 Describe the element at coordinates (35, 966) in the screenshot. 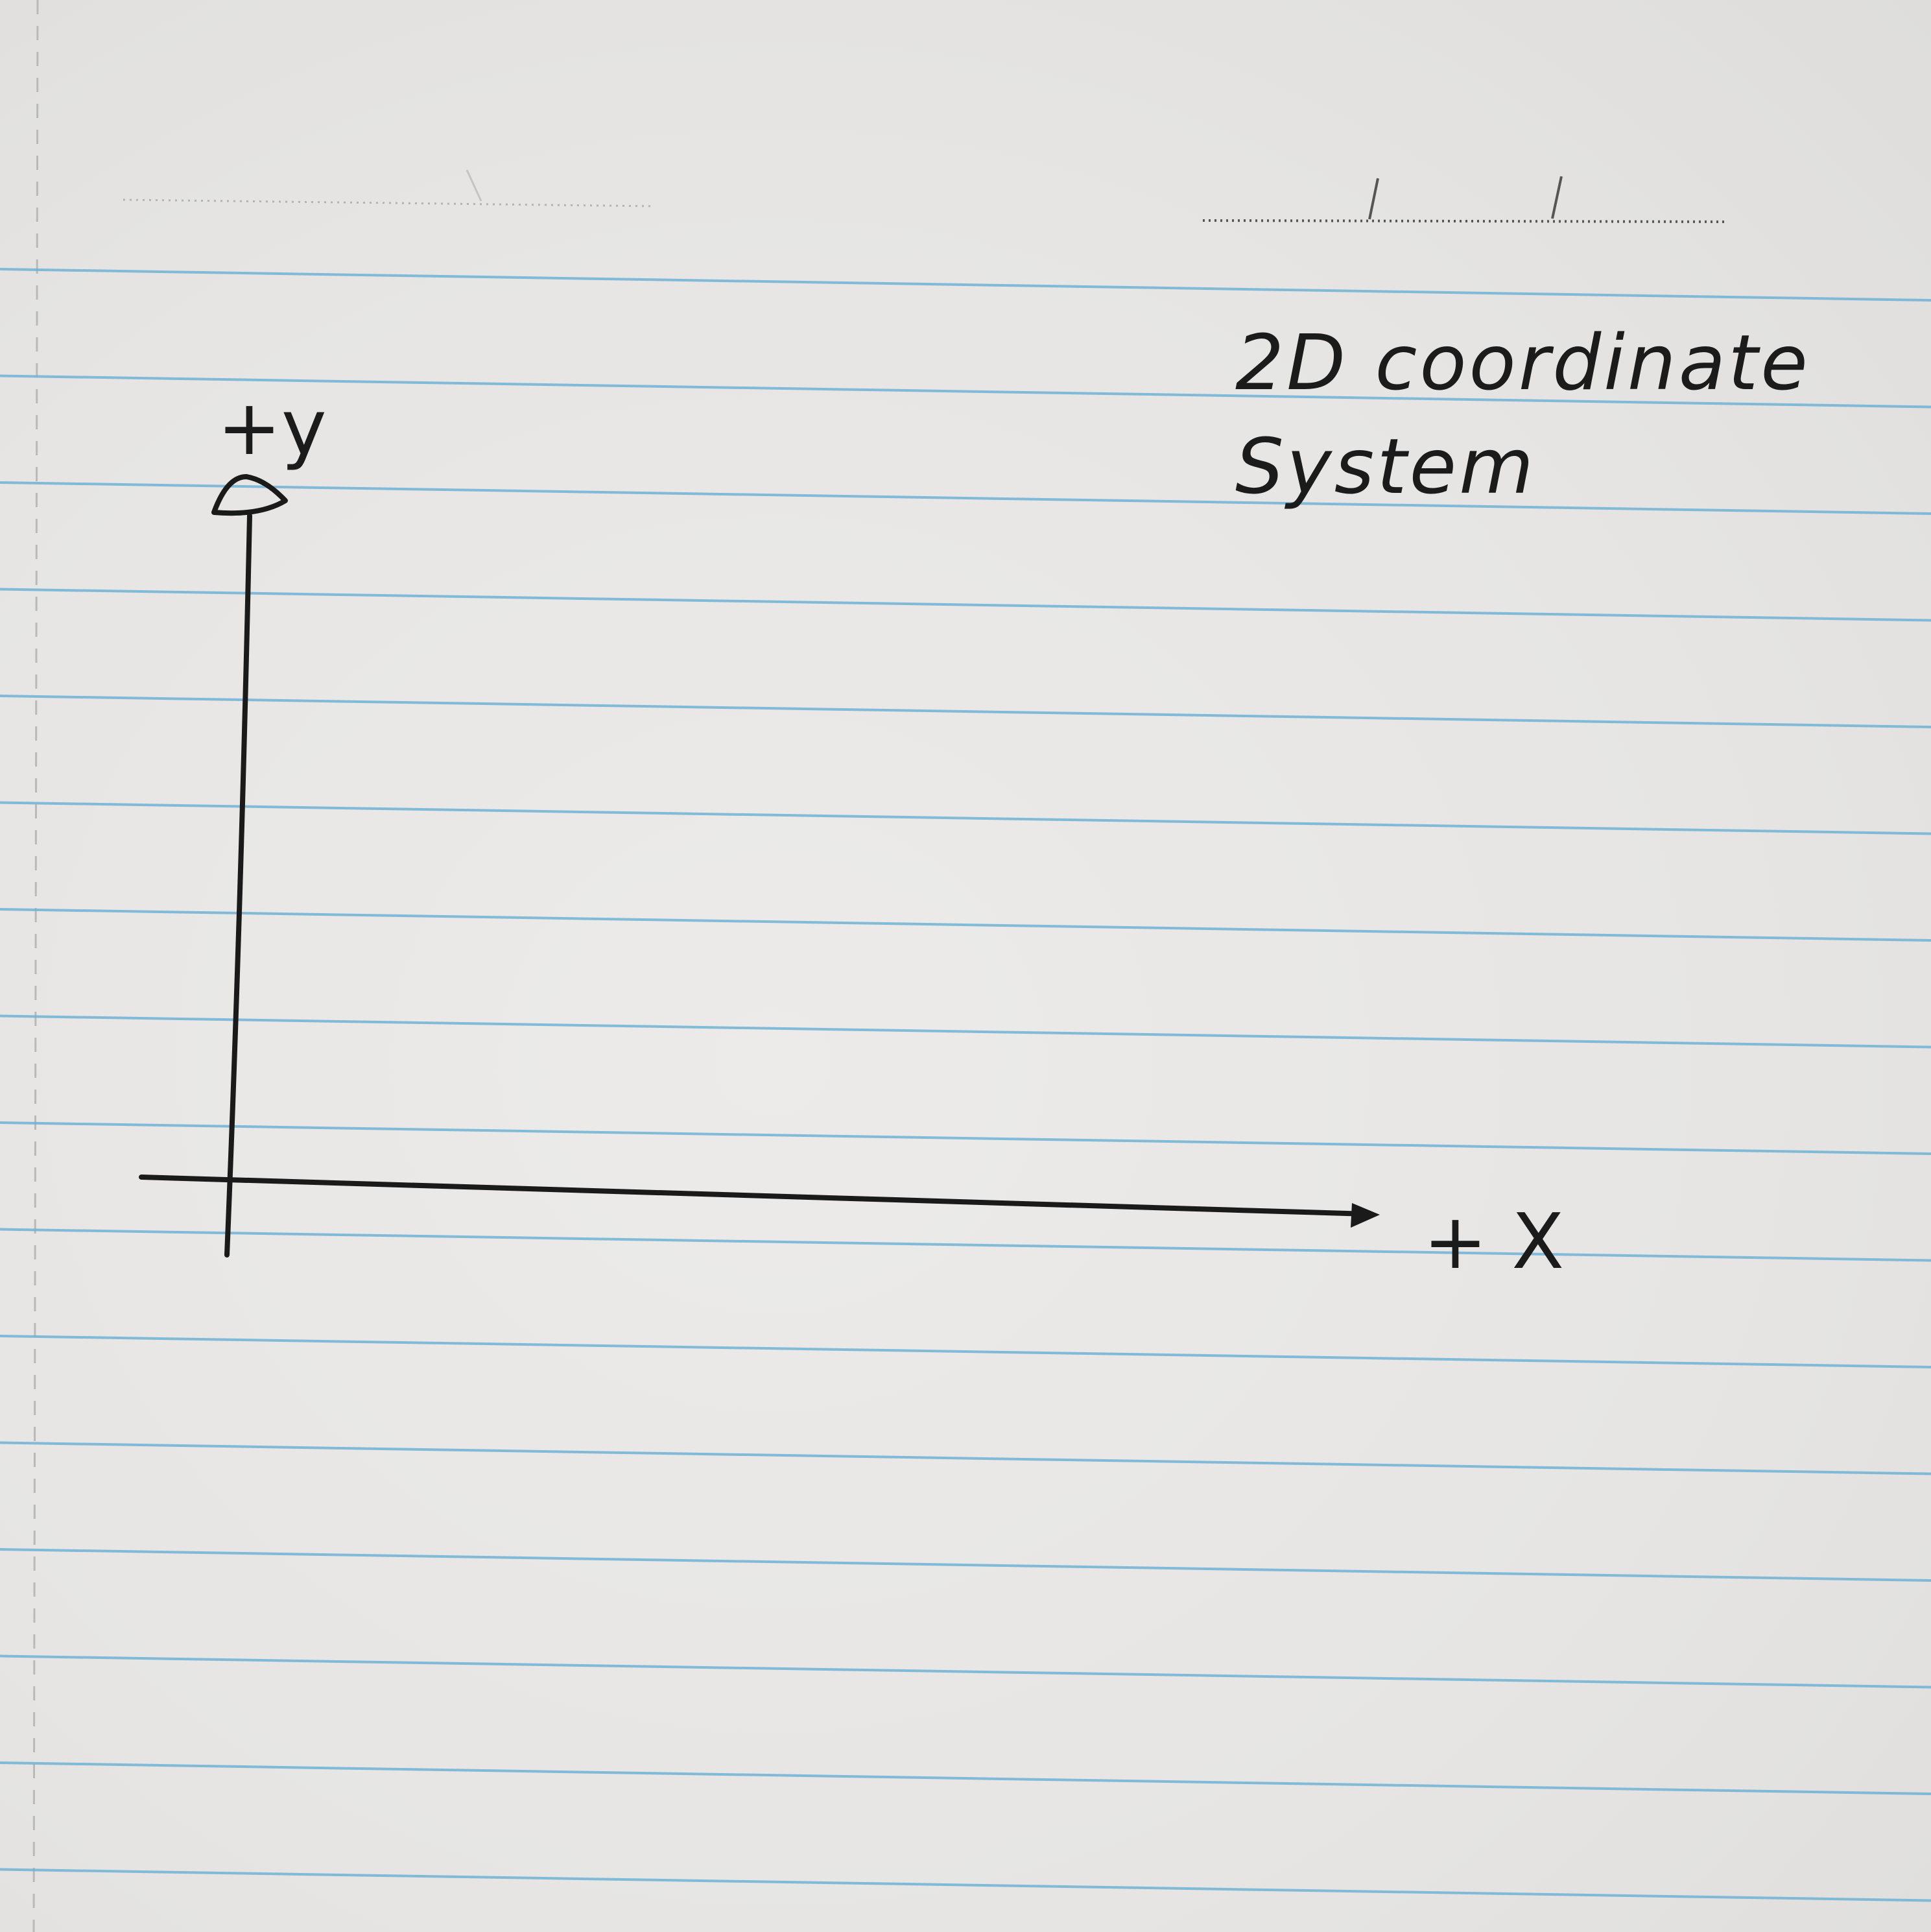

I see `margin-line` at that location.